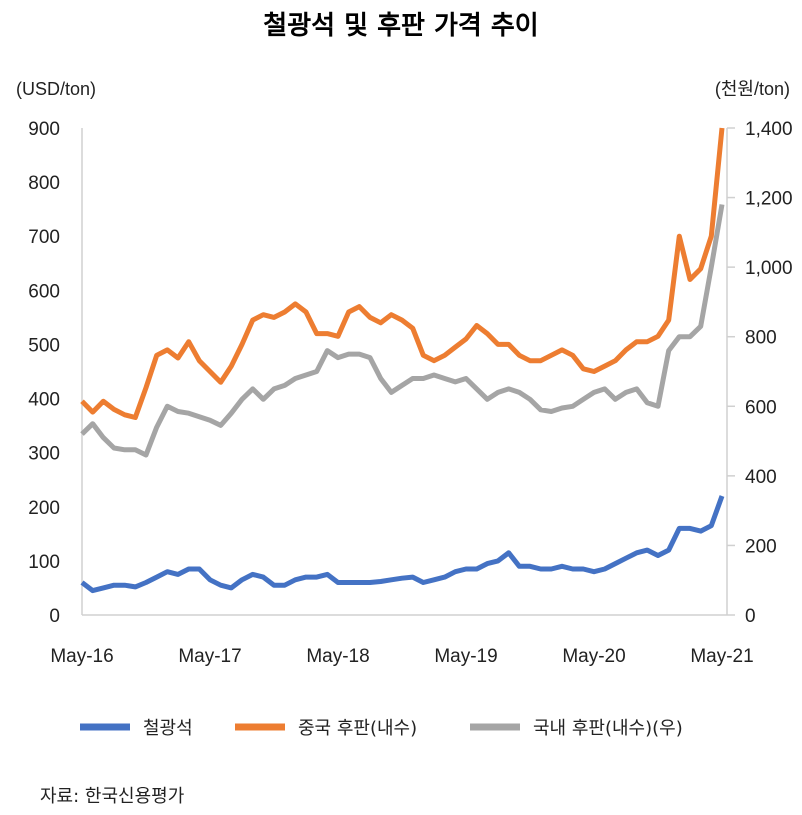  What do you see at coordinates (608, 728) in the screenshot?
I see `legend-label-domestic-plate: 국내 후판(내수)(우)` at bounding box center [608, 728].